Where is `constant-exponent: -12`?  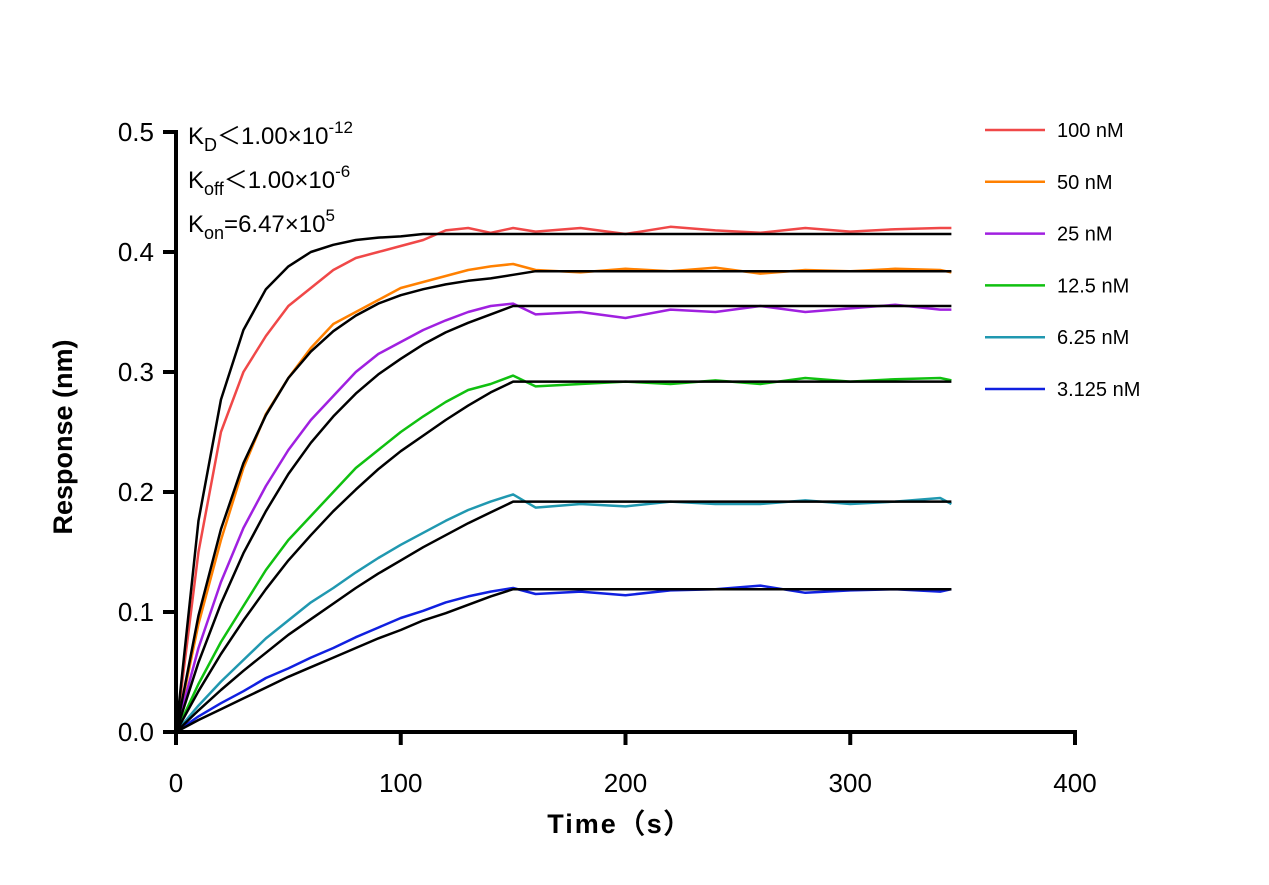
constant-exponent: -12 is located at coordinates (340, 127).